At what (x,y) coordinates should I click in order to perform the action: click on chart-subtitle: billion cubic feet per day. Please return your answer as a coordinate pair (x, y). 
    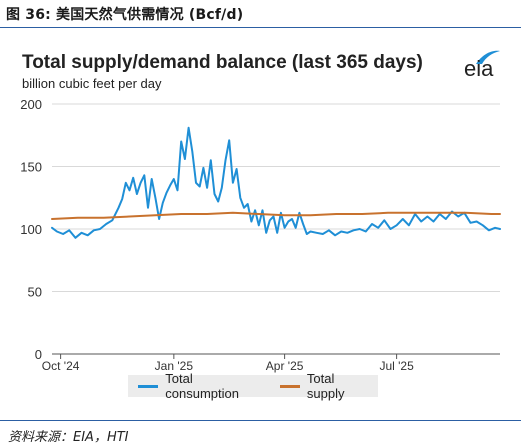
    Looking at the image, I should click on (92, 83).